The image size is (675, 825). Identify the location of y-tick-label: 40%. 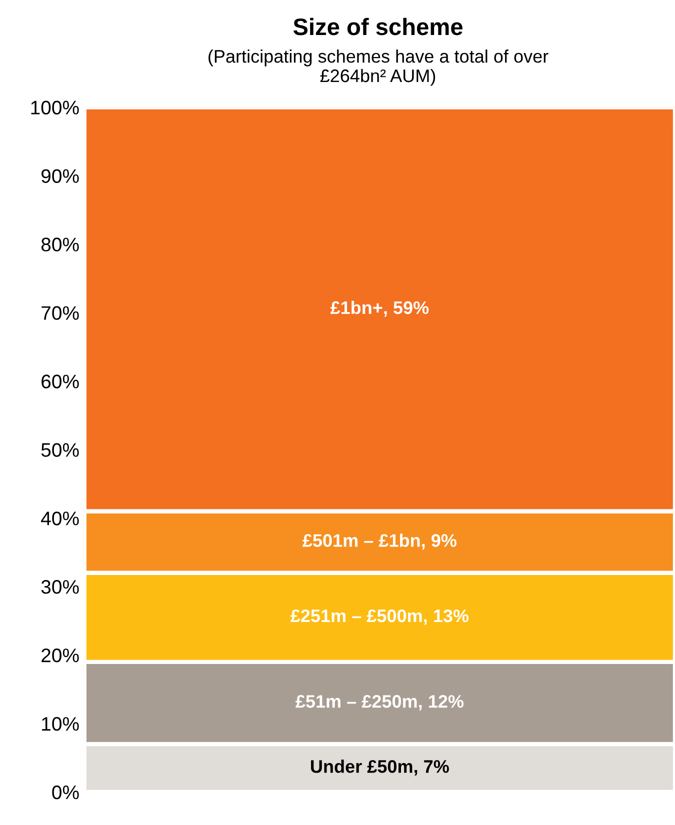
(60, 519).